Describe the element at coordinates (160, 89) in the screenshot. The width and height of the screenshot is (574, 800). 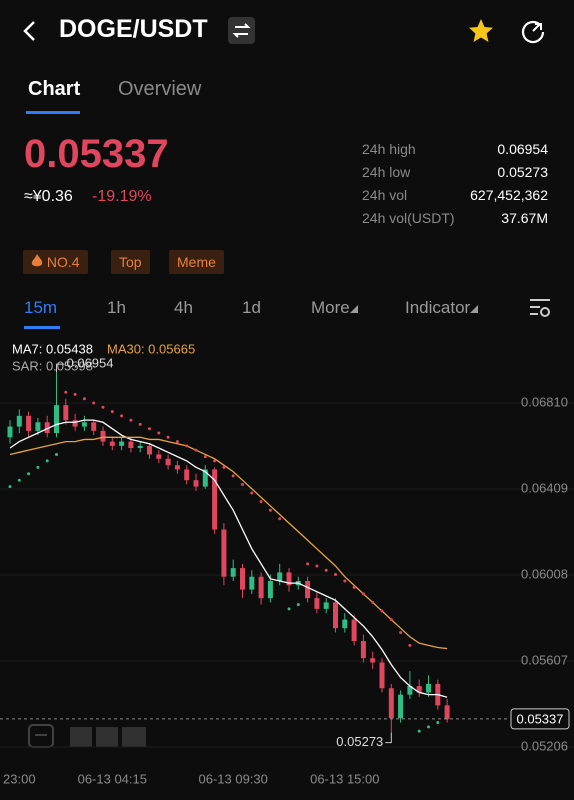
I see `tab-overview: Overview` at that location.